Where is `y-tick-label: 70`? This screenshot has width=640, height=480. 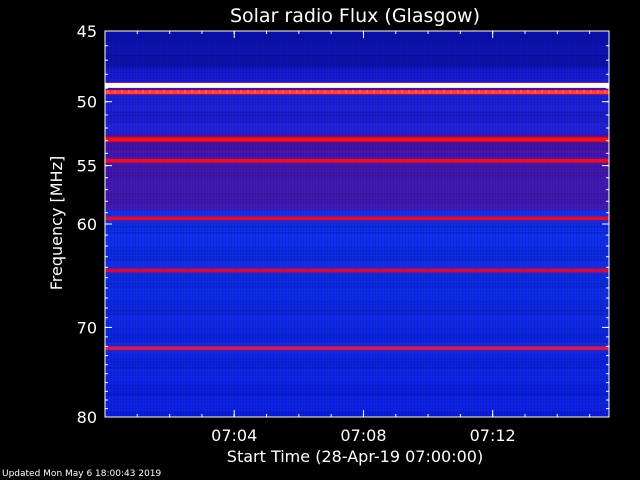
y-tick-label: 70 is located at coordinates (87, 327).